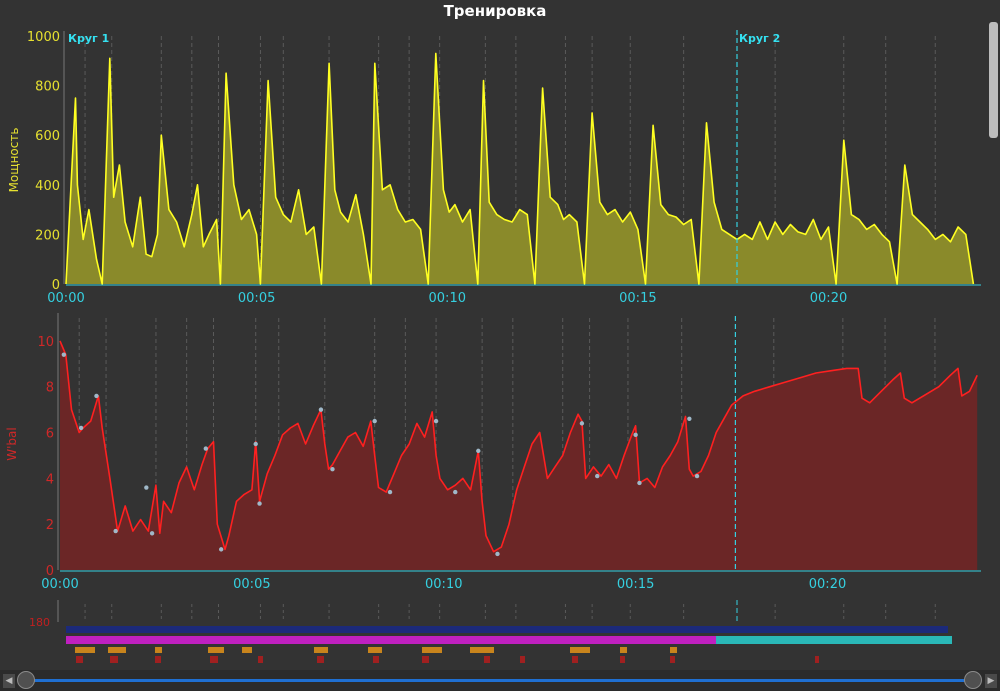 Image resolution: width=1000 pixels, height=691 pixels. I want to click on range-track, so click(497, 680).